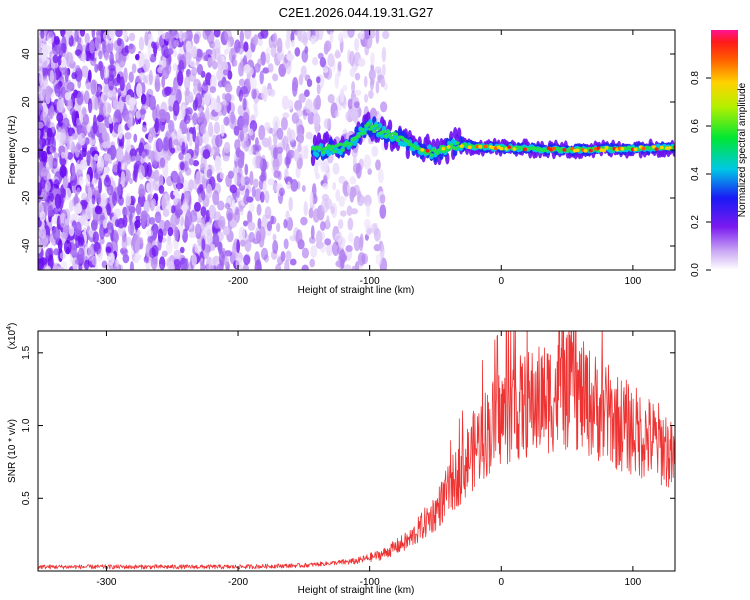 This screenshot has height=600, width=750. I want to click on snr-y-tick-label: 1.5, so click(26, 352).